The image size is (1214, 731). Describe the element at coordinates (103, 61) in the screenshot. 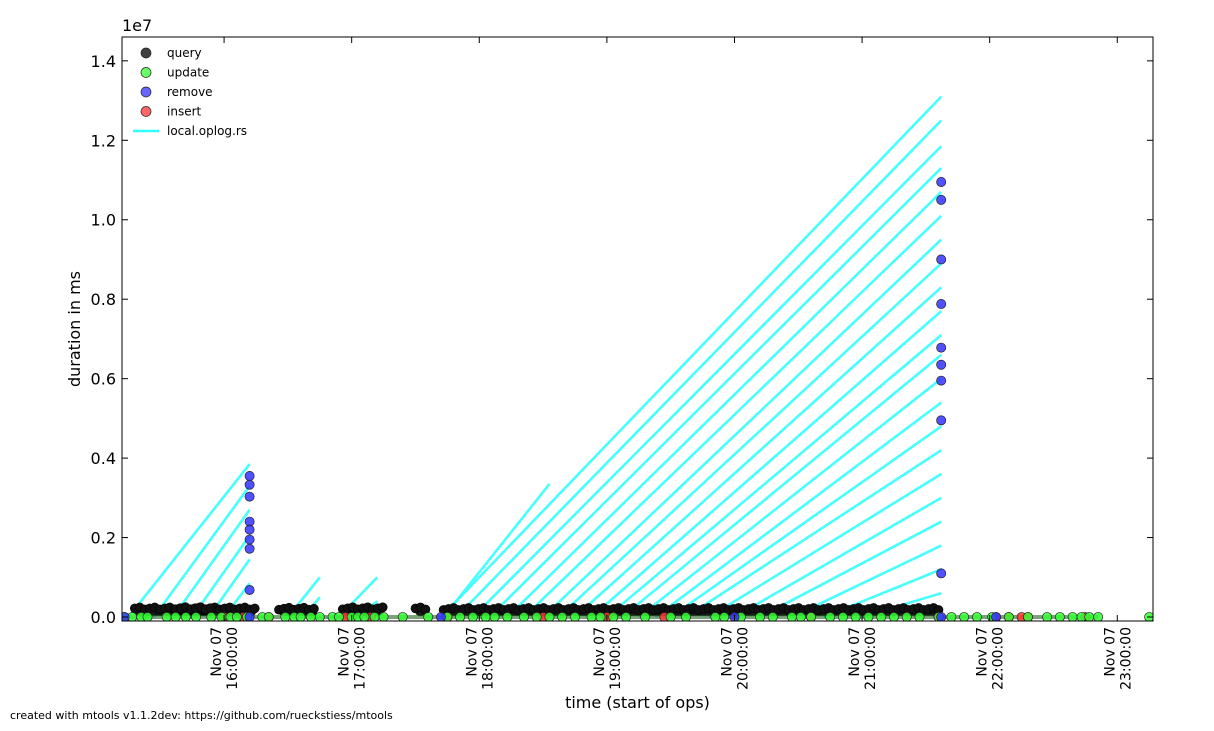

I see `y-tick-label: 1.4` at that location.